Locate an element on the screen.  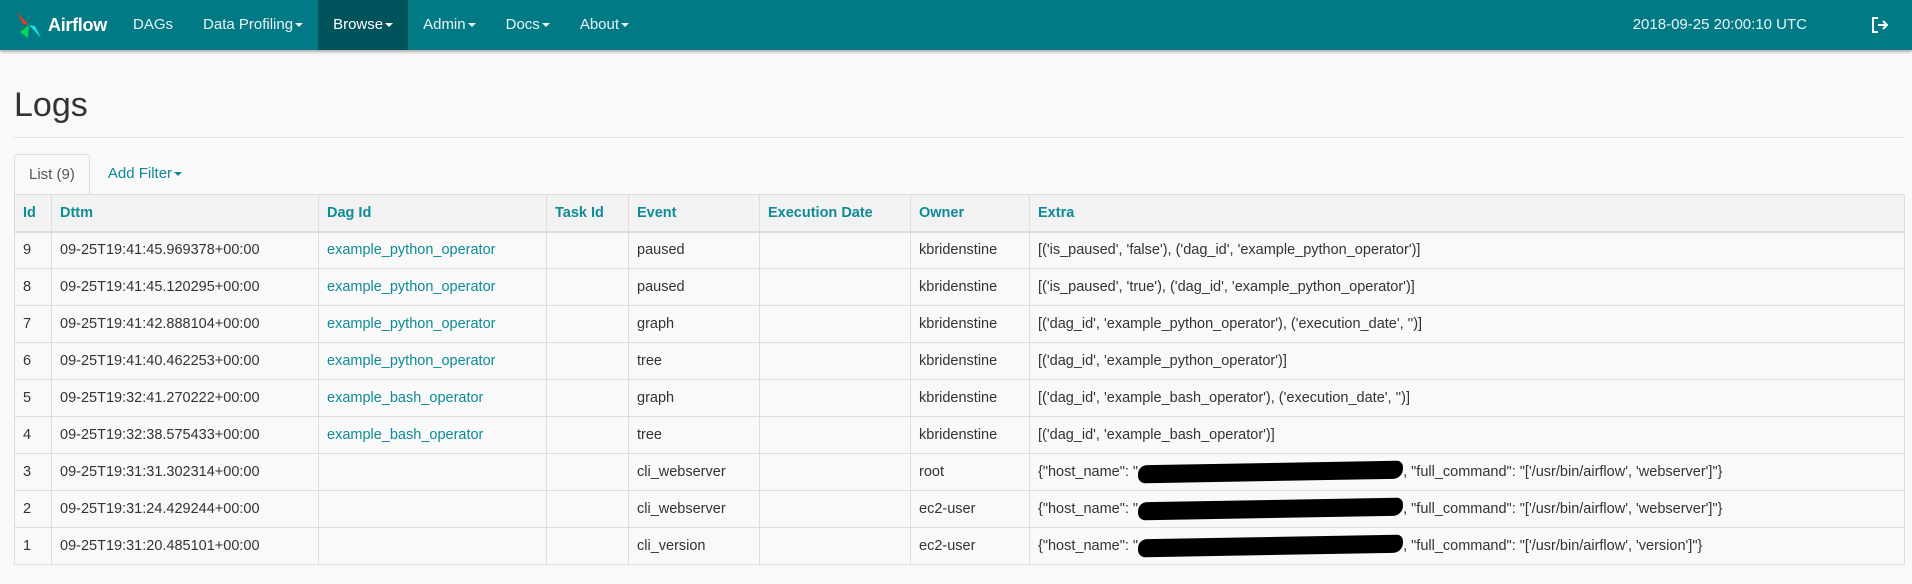
cell-id: 9 is located at coordinates (33, 250).